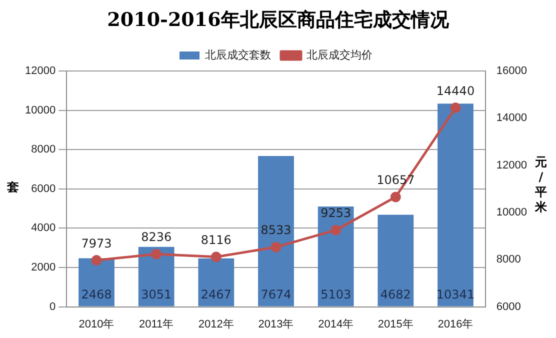  What do you see at coordinates (395, 294) in the screenshot?
I see `data-label: 4682` at bounding box center [395, 294].